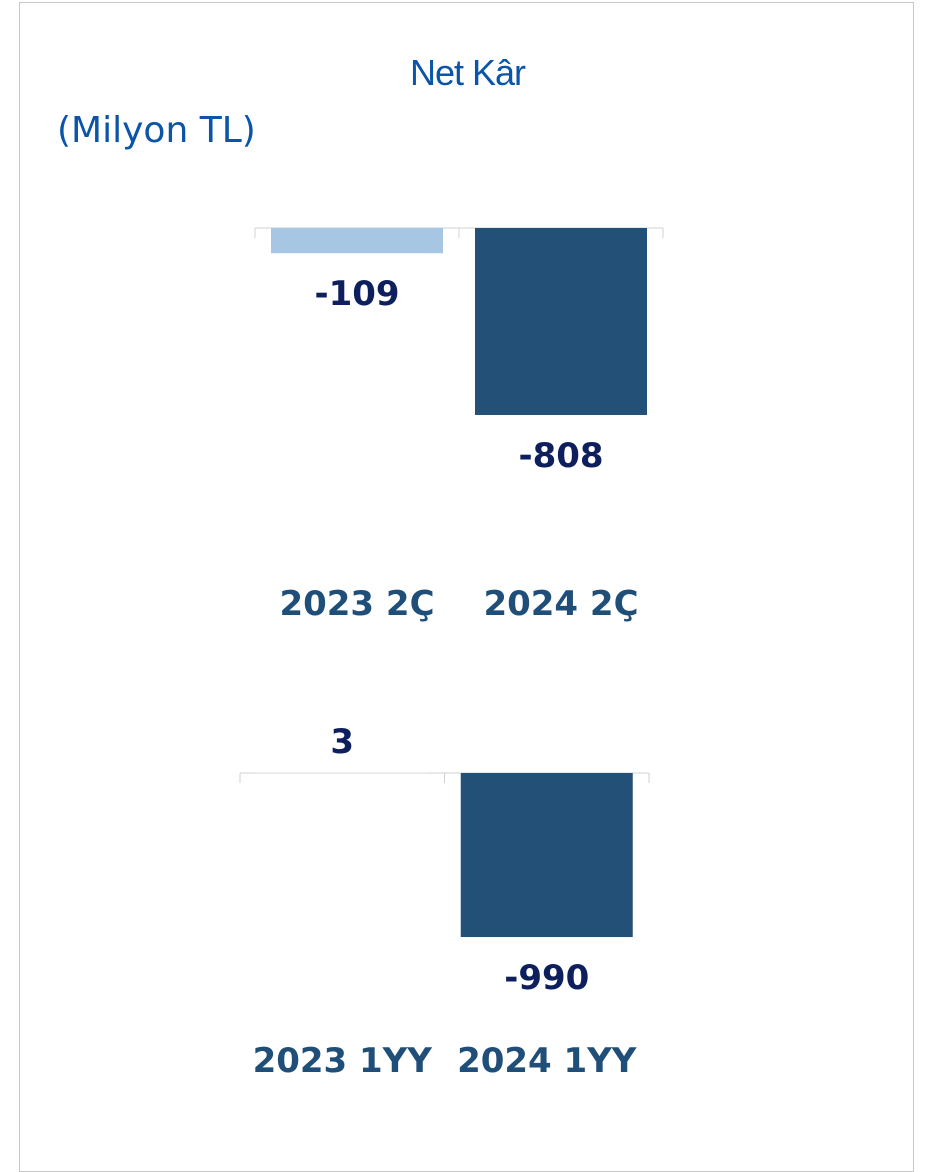 The width and height of the screenshot is (935, 1172). Describe the element at coordinates (560, 604) in the screenshot. I see `category-label: 2024 2Ç` at that location.